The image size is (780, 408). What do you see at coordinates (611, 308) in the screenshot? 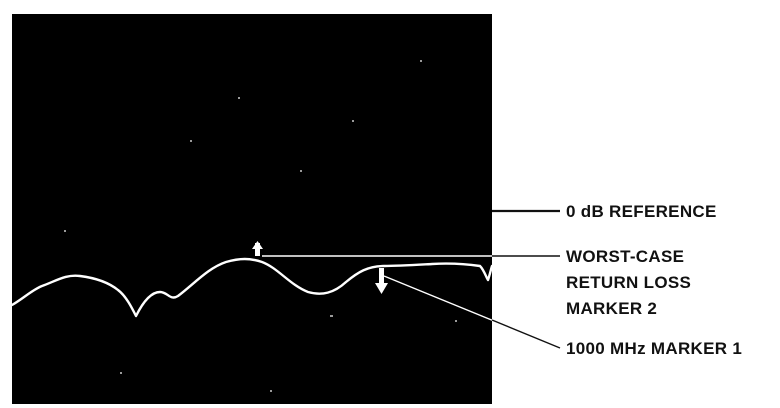
I see `worst-case-label-line-3: MARKER 2` at bounding box center [611, 308].